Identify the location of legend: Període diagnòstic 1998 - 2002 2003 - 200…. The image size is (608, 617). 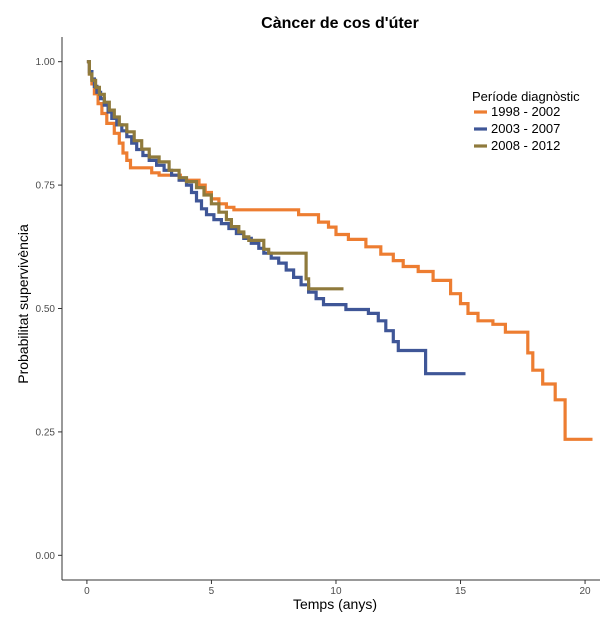
(526, 121).